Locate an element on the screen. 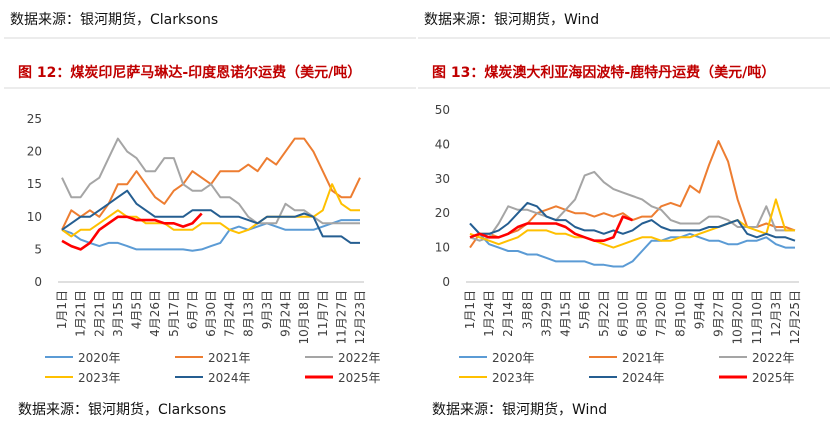  x-tick-label: 3月15日 is located at coordinates (118, 313).